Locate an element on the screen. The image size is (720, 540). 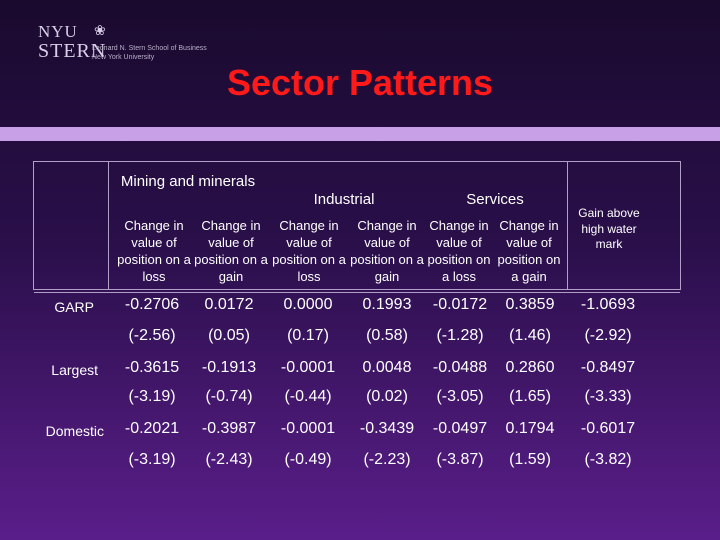
table-cell: (-2.92) is located at coordinates (608, 335).